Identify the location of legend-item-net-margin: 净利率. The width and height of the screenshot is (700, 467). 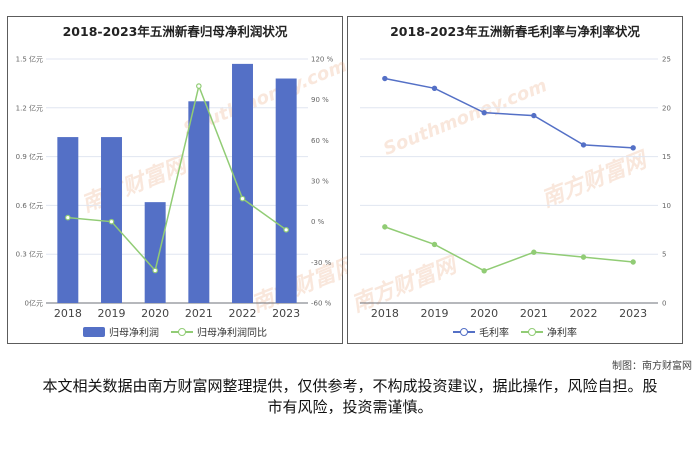
(549, 331).